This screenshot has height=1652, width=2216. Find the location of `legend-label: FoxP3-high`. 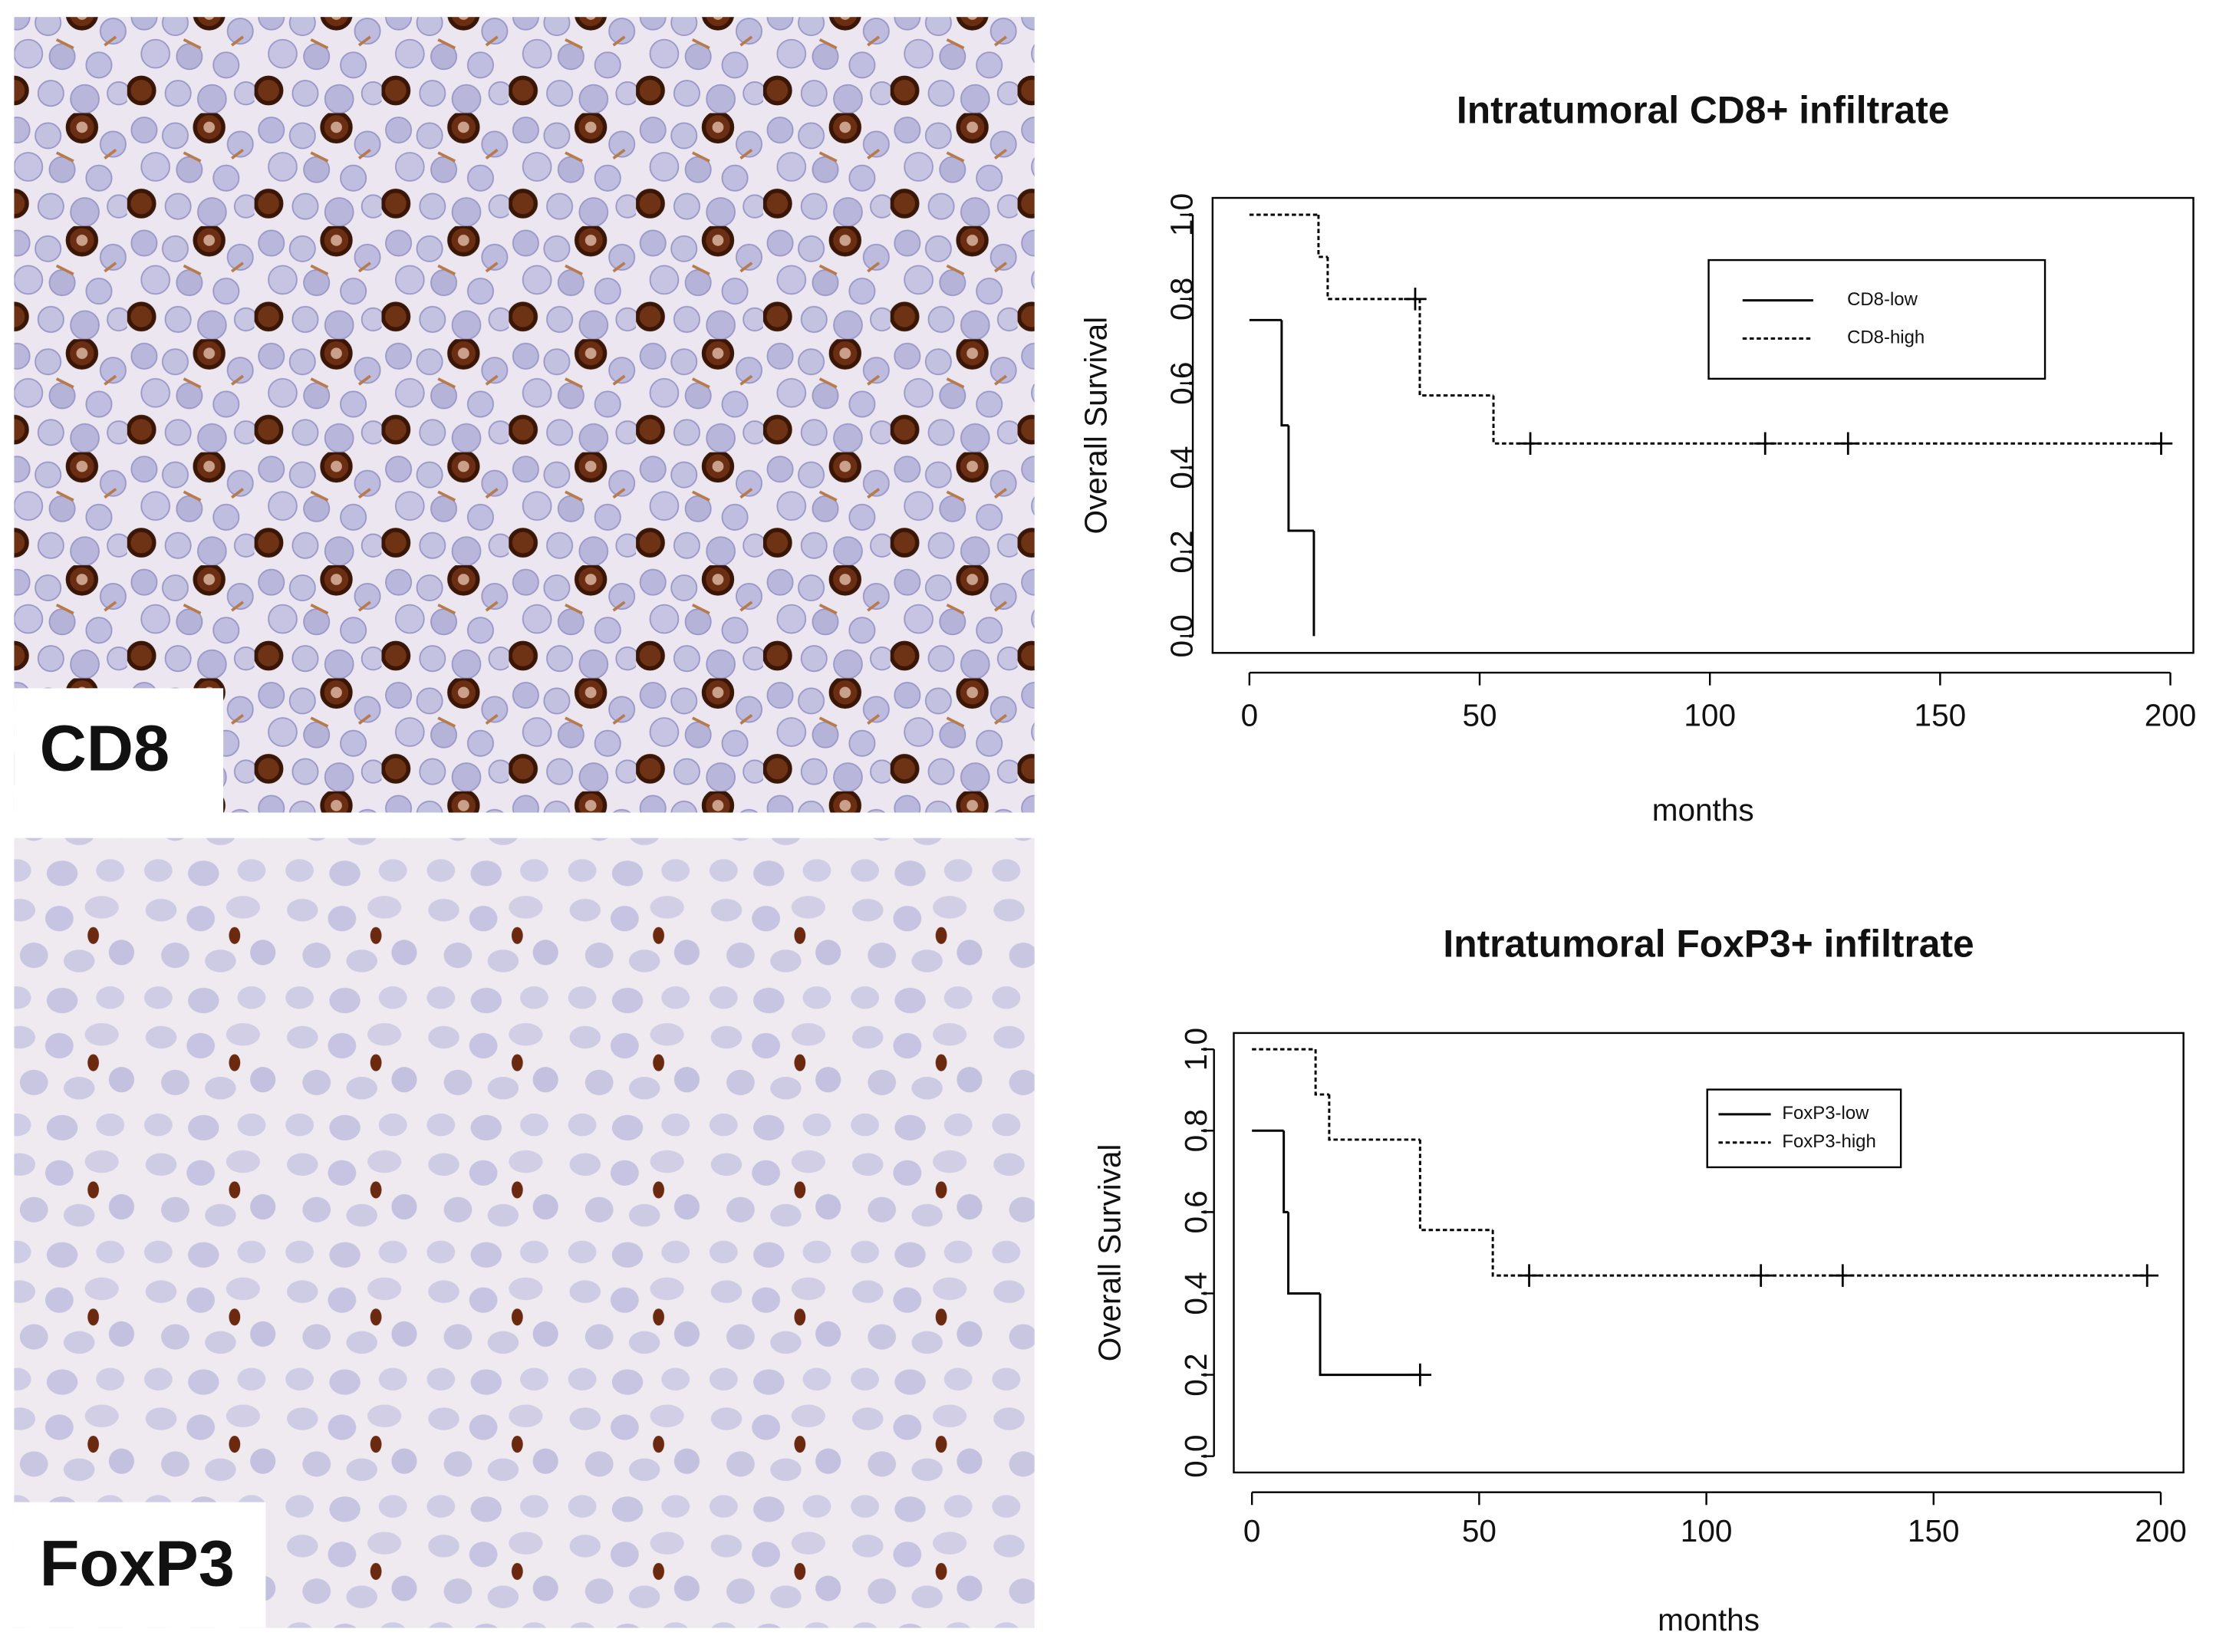

legend-label: FoxP3-high is located at coordinates (1828, 1141).